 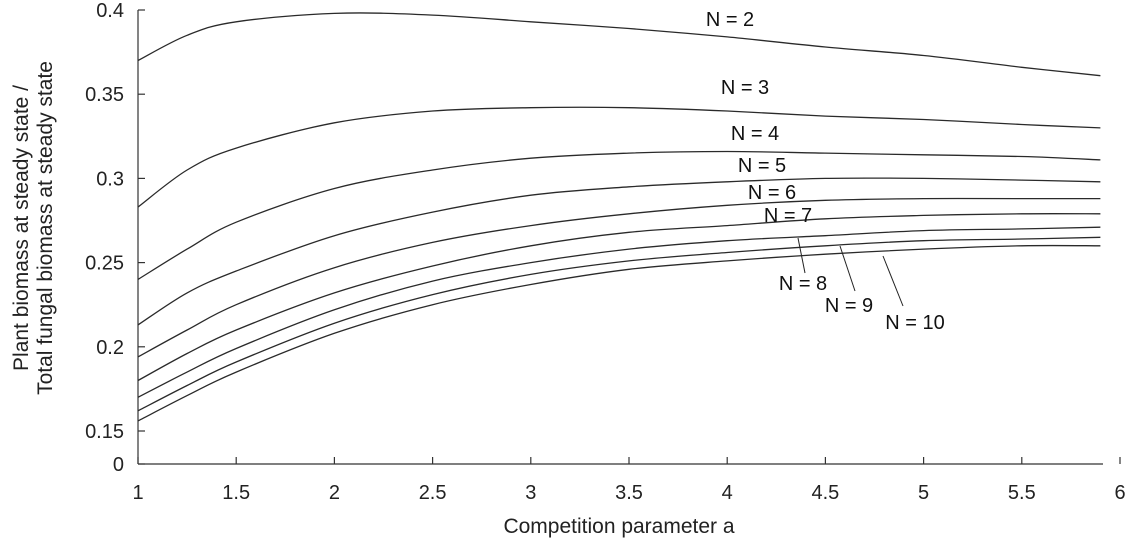 What do you see at coordinates (45, 228) in the screenshot?
I see `y-axis-title-line-2: Total fungal biomass at steady state` at bounding box center [45, 228].